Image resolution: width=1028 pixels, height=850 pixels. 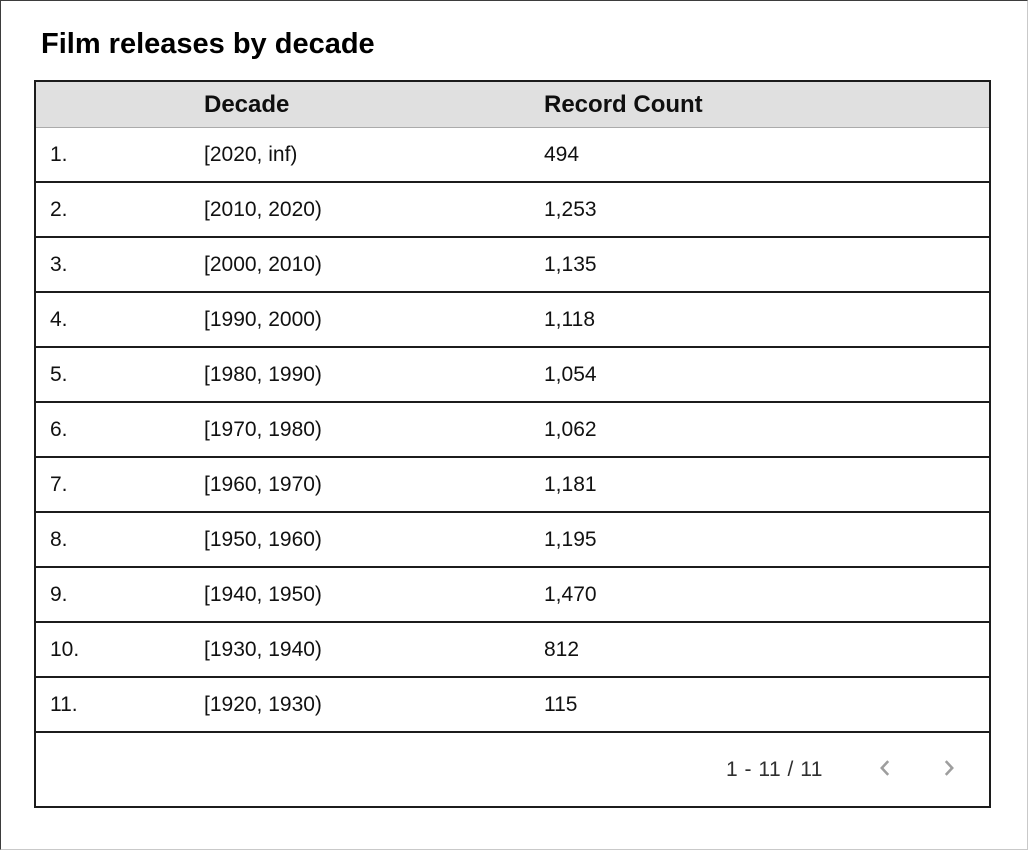 I want to click on row-index-cell: 11., so click(x=64, y=704).